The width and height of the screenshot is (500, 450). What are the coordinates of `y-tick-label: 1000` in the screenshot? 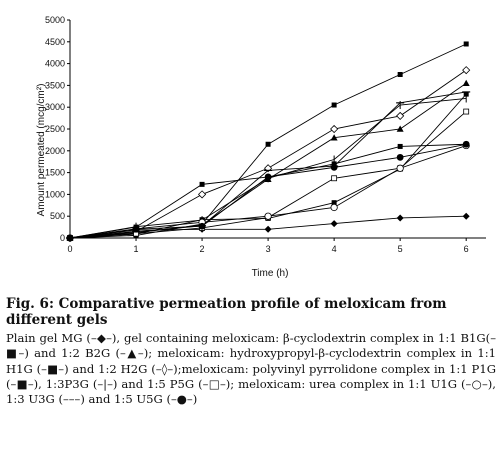 It's located at (55, 194).